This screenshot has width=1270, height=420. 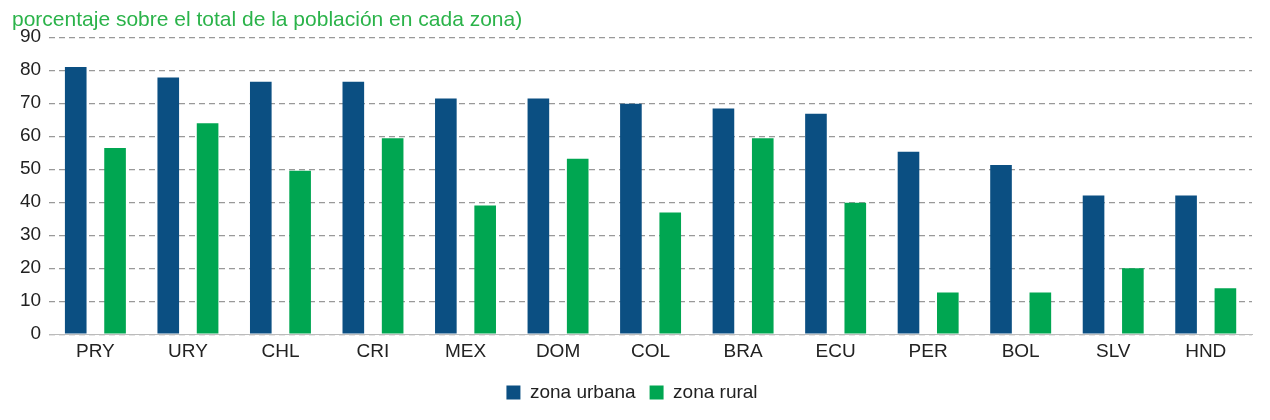 I want to click on x-tick-label: SLV, so click(x=1113, y=350).